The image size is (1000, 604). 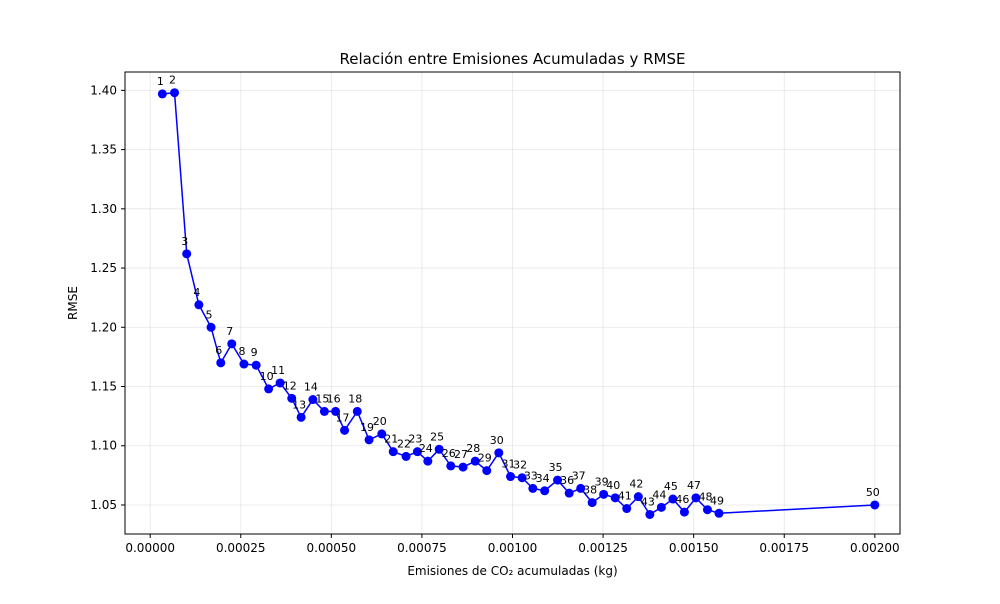 What do you see at coordinates (485, 458) in the screenshot?
I see `point-label: 29` at bounding box center [485, 458].